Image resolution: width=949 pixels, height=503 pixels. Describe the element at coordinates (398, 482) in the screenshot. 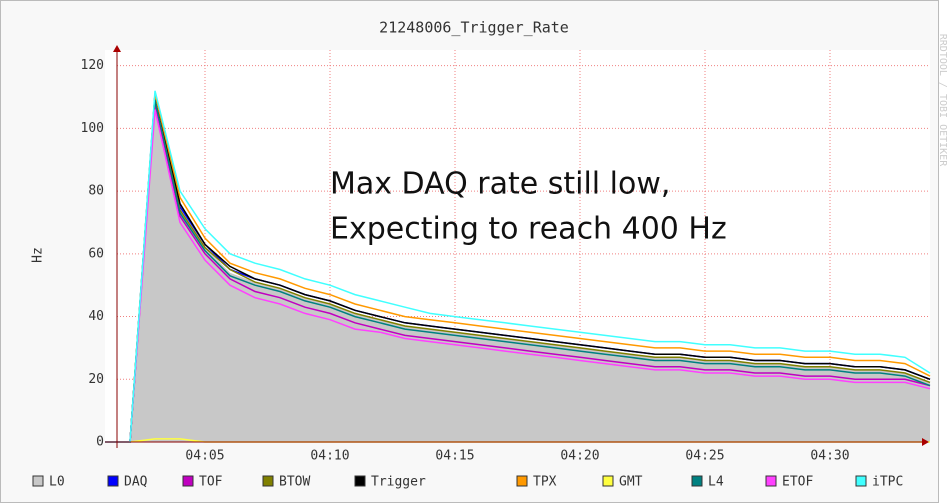

I see `legend-label: Trigger` at that location.